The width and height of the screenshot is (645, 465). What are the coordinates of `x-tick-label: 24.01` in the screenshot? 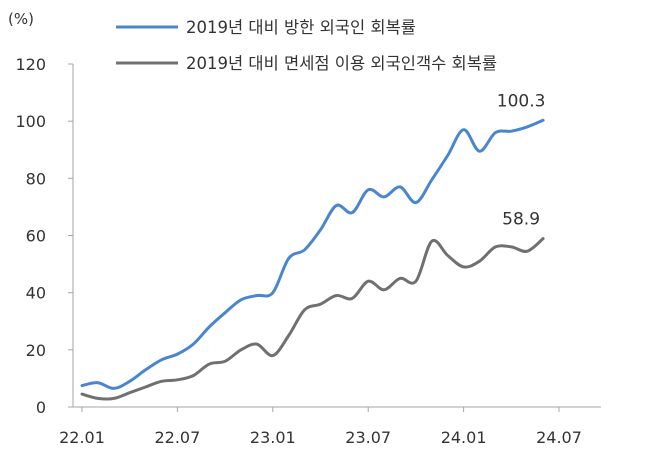 It's located at (464, 437).